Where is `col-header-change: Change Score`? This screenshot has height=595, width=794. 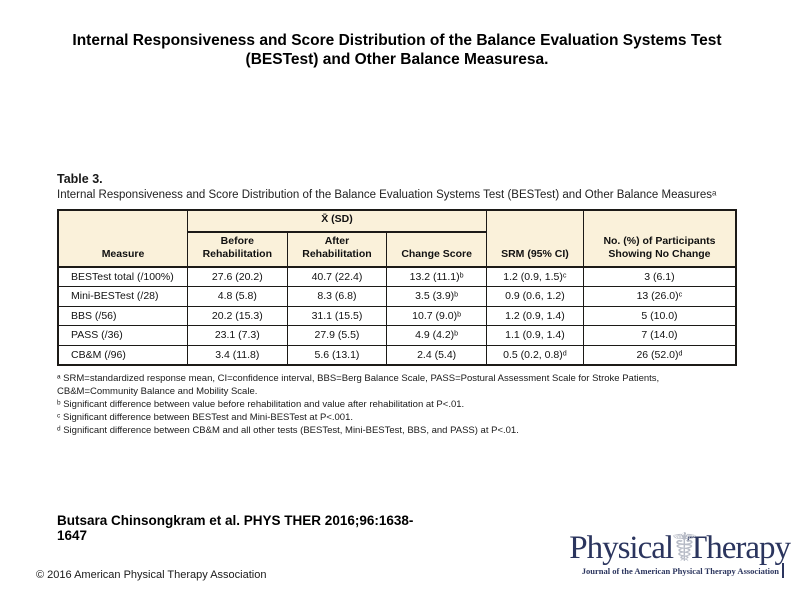 col-header-change: Change Score is located at coordinates (436, 249).